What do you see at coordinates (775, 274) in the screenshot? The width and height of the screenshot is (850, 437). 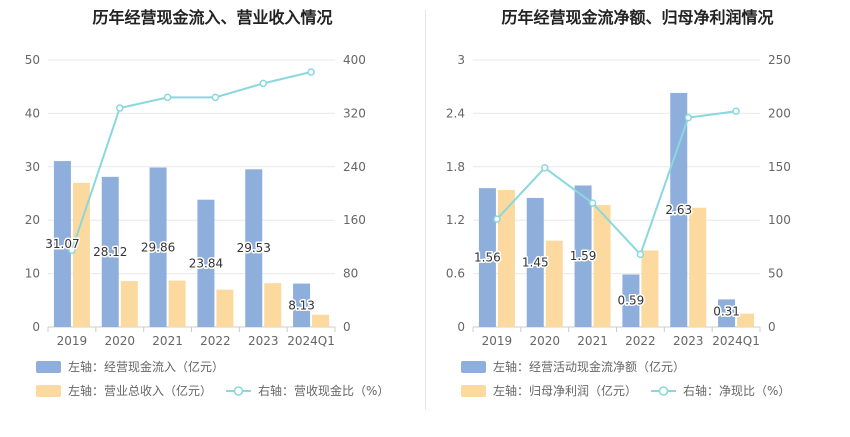 I see `y-right-tick-label: 50` at bounding box center [775, 274].